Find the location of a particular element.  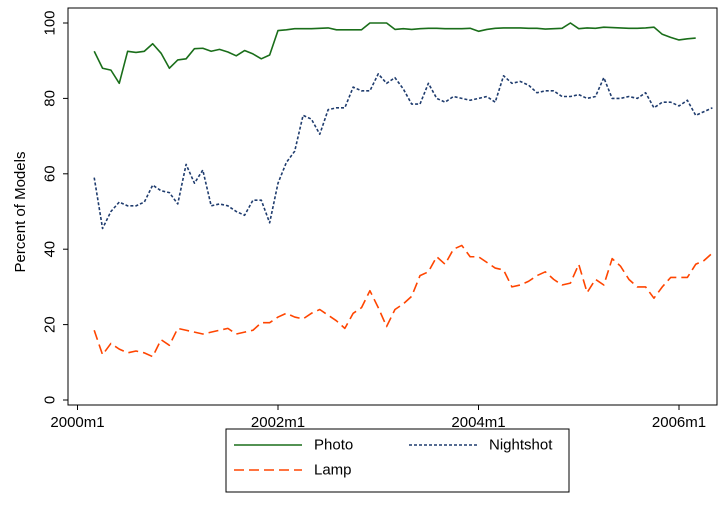

y-tick-label: 100 is located at coordinates (50, 22).